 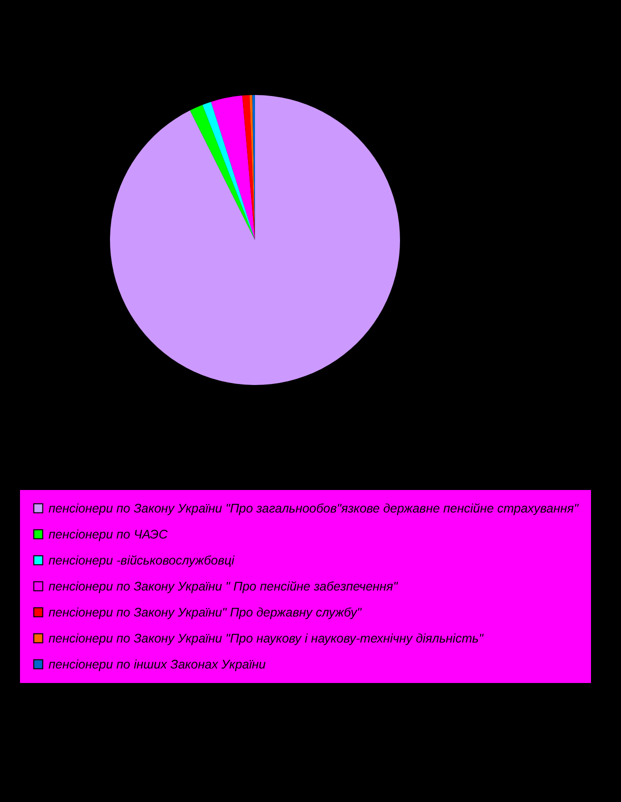 What do you see at coordinates (108, 534) in the screenshot?
I see `legend-label: пенсіонери по ЧАЭС` at bounding box center [108, 534].